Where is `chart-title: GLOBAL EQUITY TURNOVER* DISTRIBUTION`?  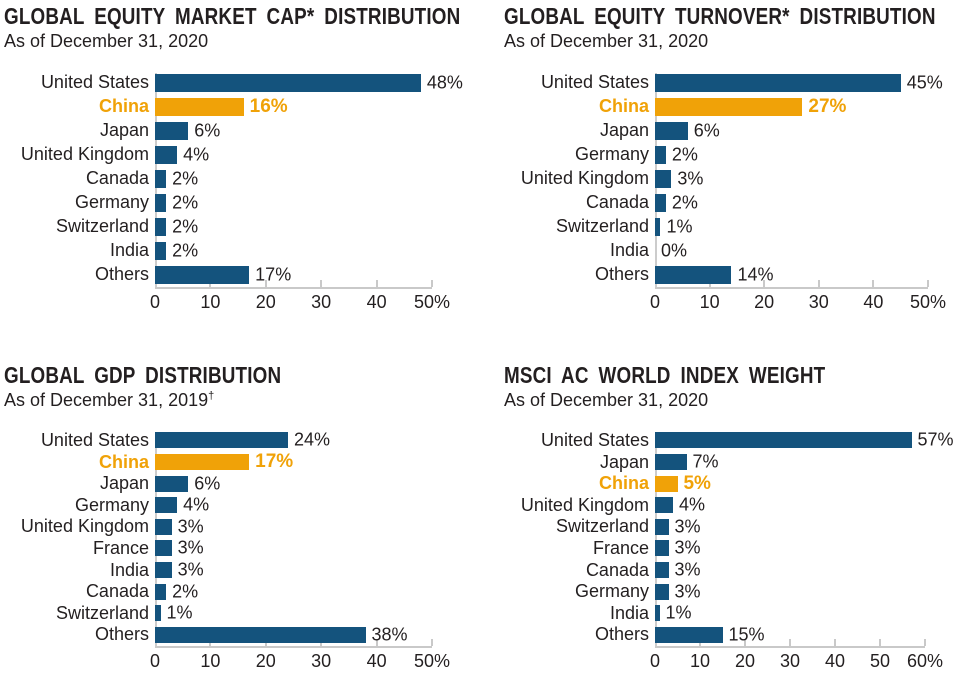
chart-title: GLOBAL EQUITY TURNOVER* DISTRIBUTION is located at coordinates (720, 16).